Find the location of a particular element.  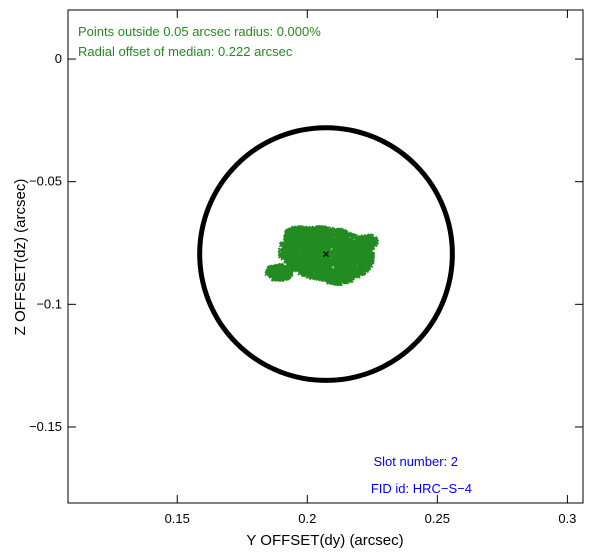

y-axis-label: Z OFFSET(dz) (arcsec) is located at coordinates (20, 257).